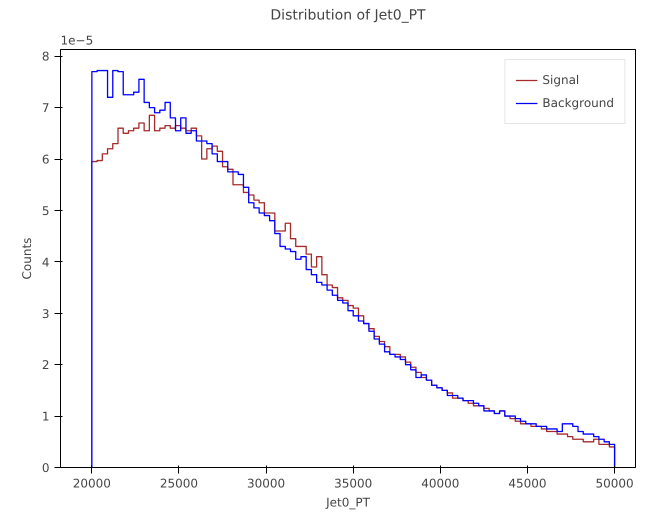 This screenshot has width=646, height=519. I want to click on chart-title: Distribution of Jet0_PT, so click(348, 16).